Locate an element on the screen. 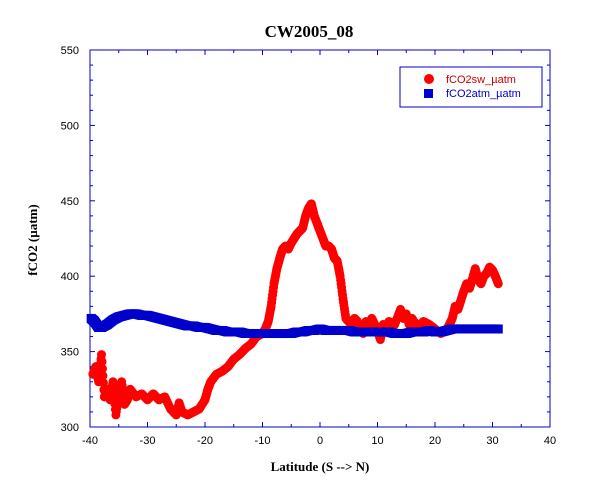 The width and height of the screenshot is (597, 493). y-tick-label: 500 is located at coordinates (70, 126).